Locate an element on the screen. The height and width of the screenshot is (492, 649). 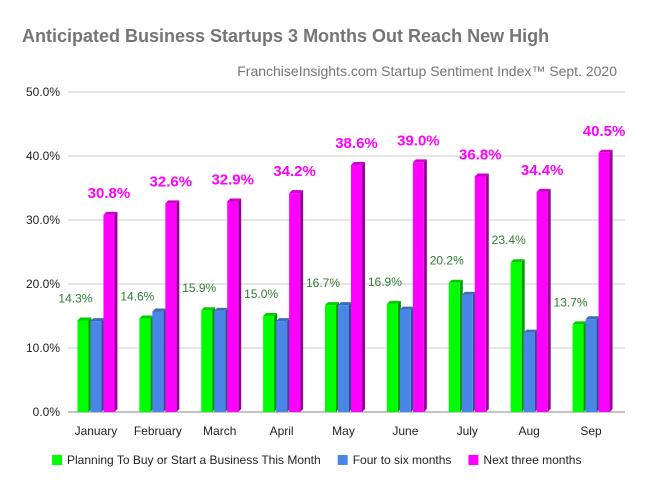
y-tick-label: 10.0% is located at coordinates (43, 348).